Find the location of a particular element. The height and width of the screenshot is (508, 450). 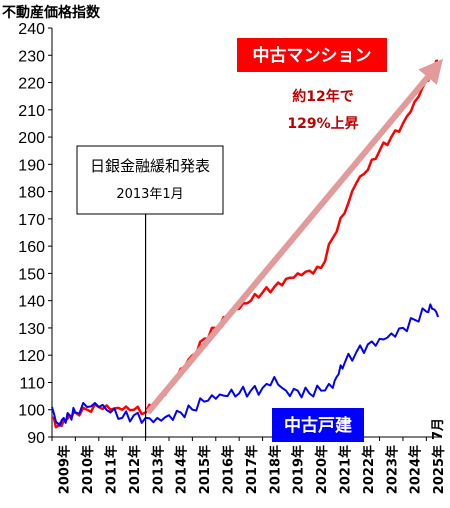

y-tick-label: 140 is located at coordinates (31, 302).